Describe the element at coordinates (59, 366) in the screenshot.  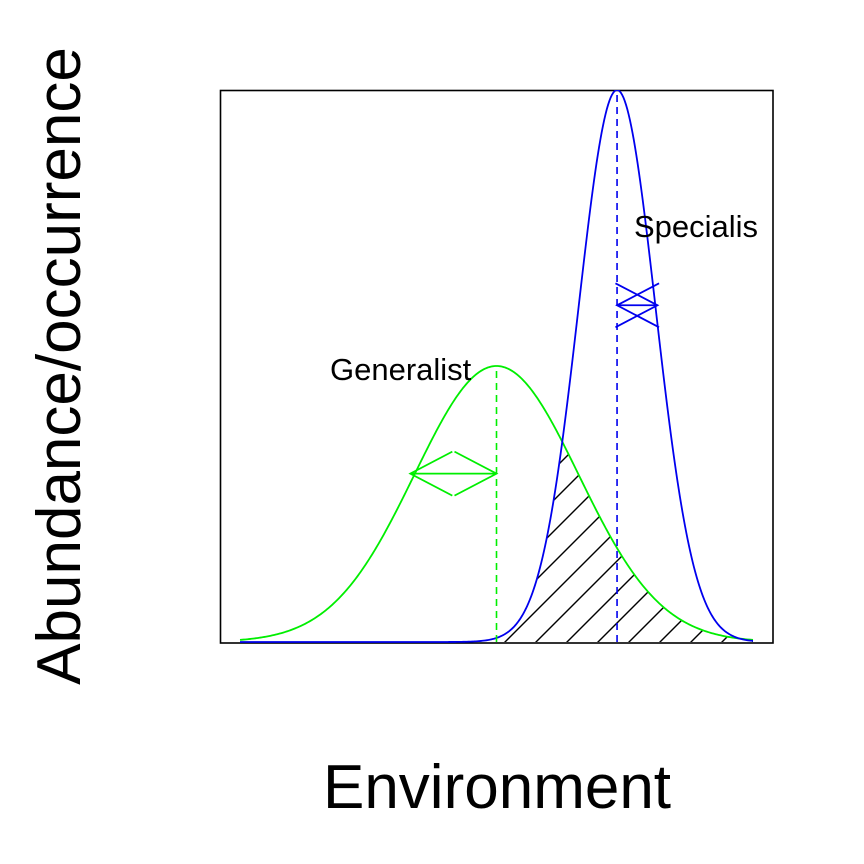
I see `y-axis-title: Abundance/occurrence` at that location.